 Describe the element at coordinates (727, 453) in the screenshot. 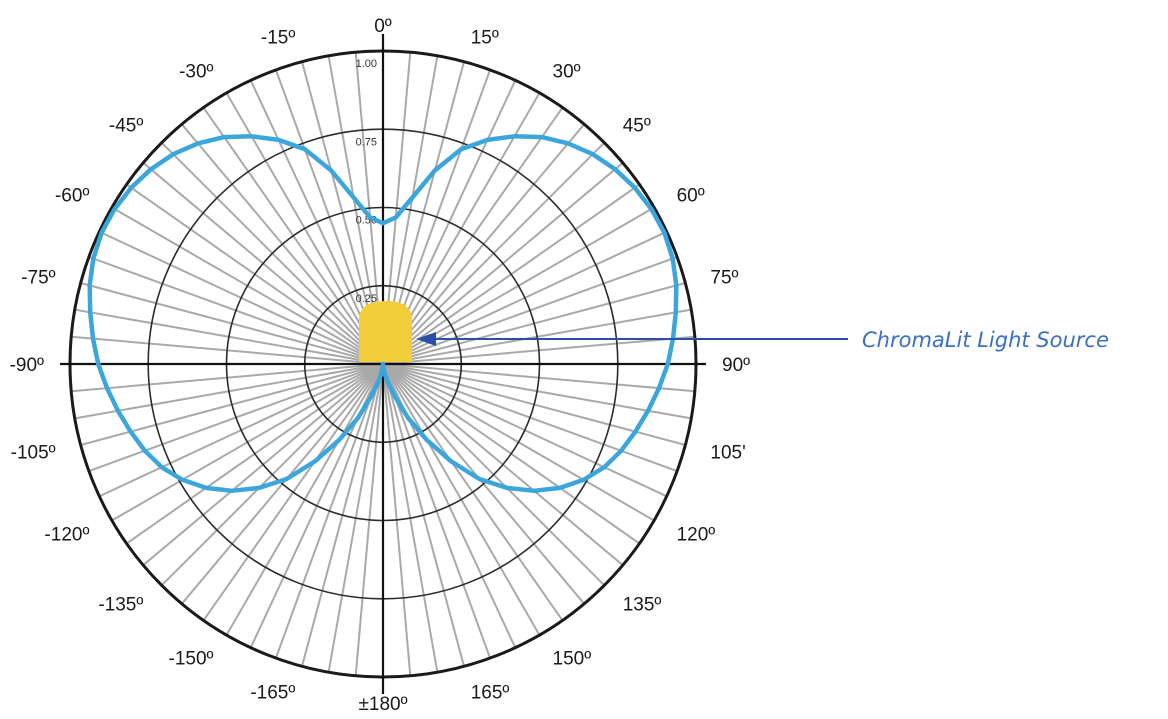

I see `angle-tick-label: 105'` at that location.